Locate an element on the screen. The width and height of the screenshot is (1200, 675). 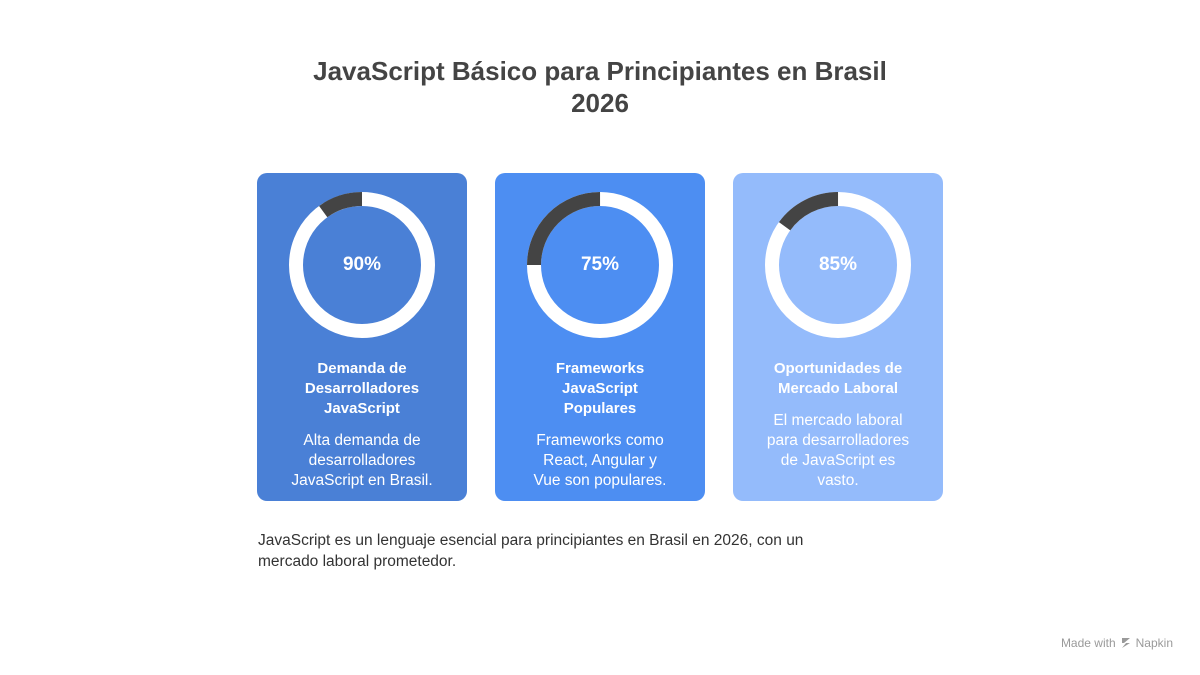
donut-chart: 85% is located at coordinates (838, 265).